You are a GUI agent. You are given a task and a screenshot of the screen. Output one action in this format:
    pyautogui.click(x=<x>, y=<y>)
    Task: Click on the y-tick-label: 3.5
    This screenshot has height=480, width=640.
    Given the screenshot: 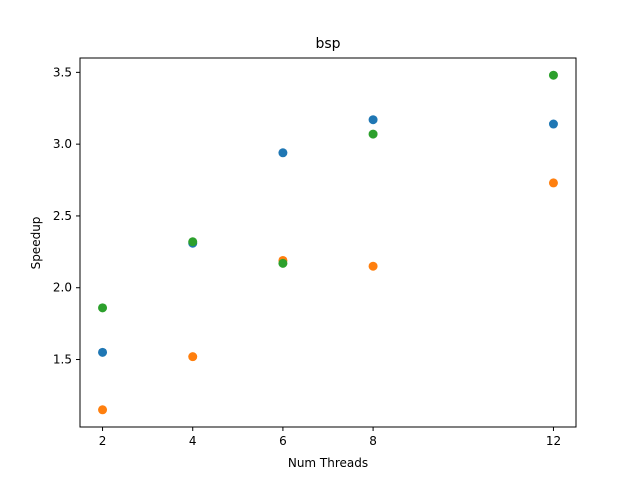 What is the action you would take?
    pyautogui.click(x=62, y=72)
    